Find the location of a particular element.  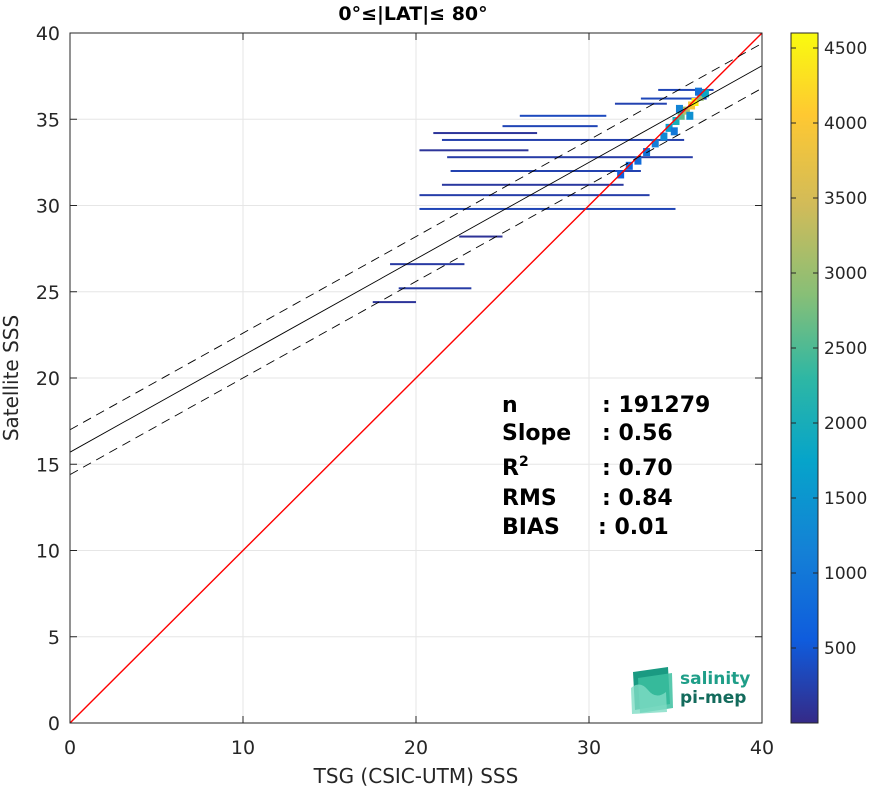

stat-label-superscript: 2 is located at coordinates (524, 462).